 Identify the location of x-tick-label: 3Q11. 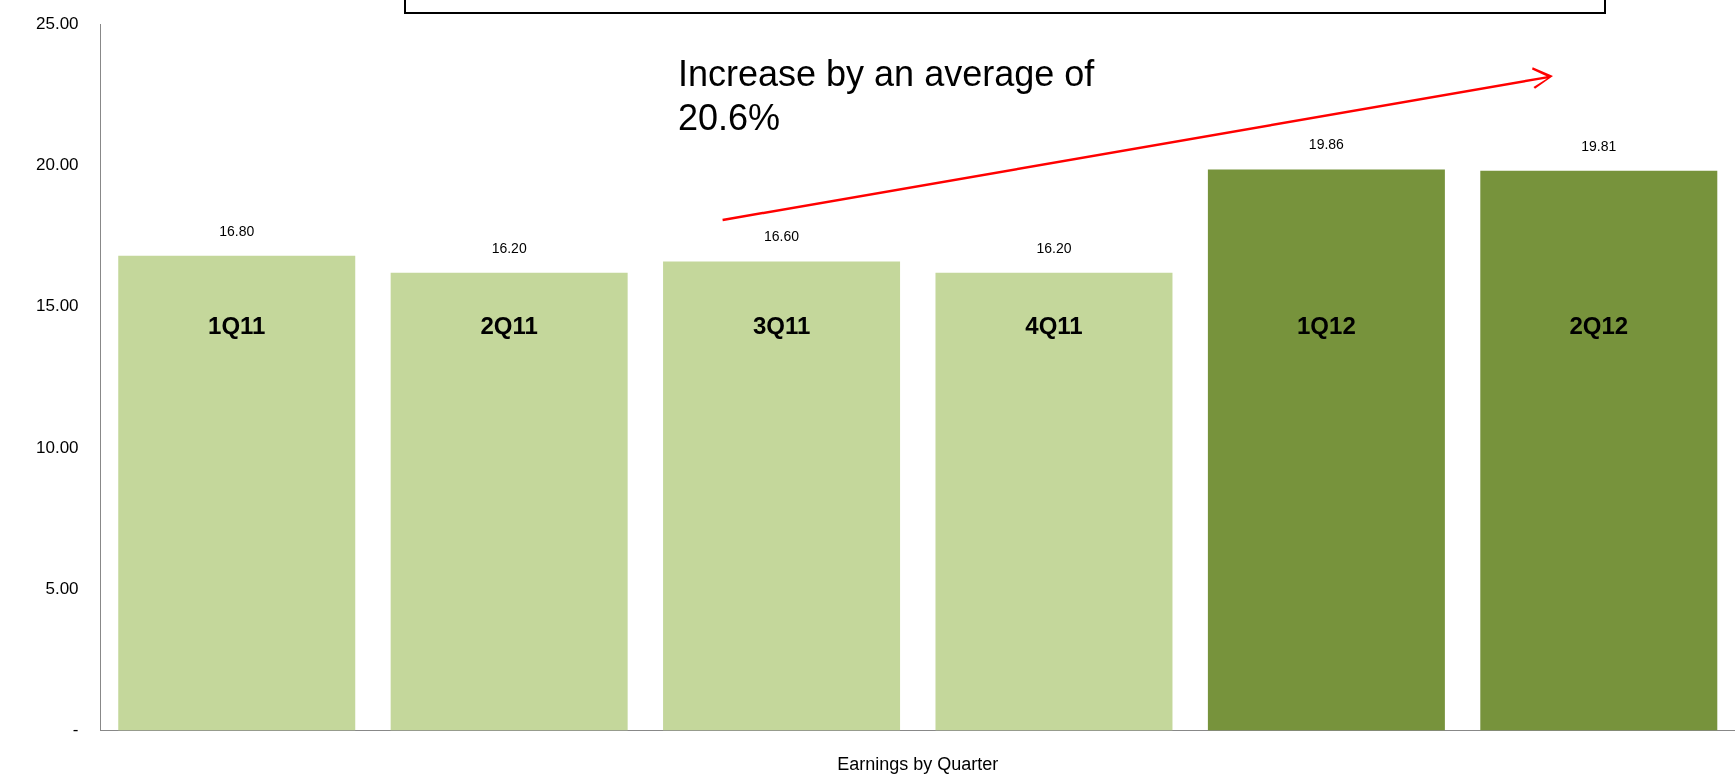
(781, 326).